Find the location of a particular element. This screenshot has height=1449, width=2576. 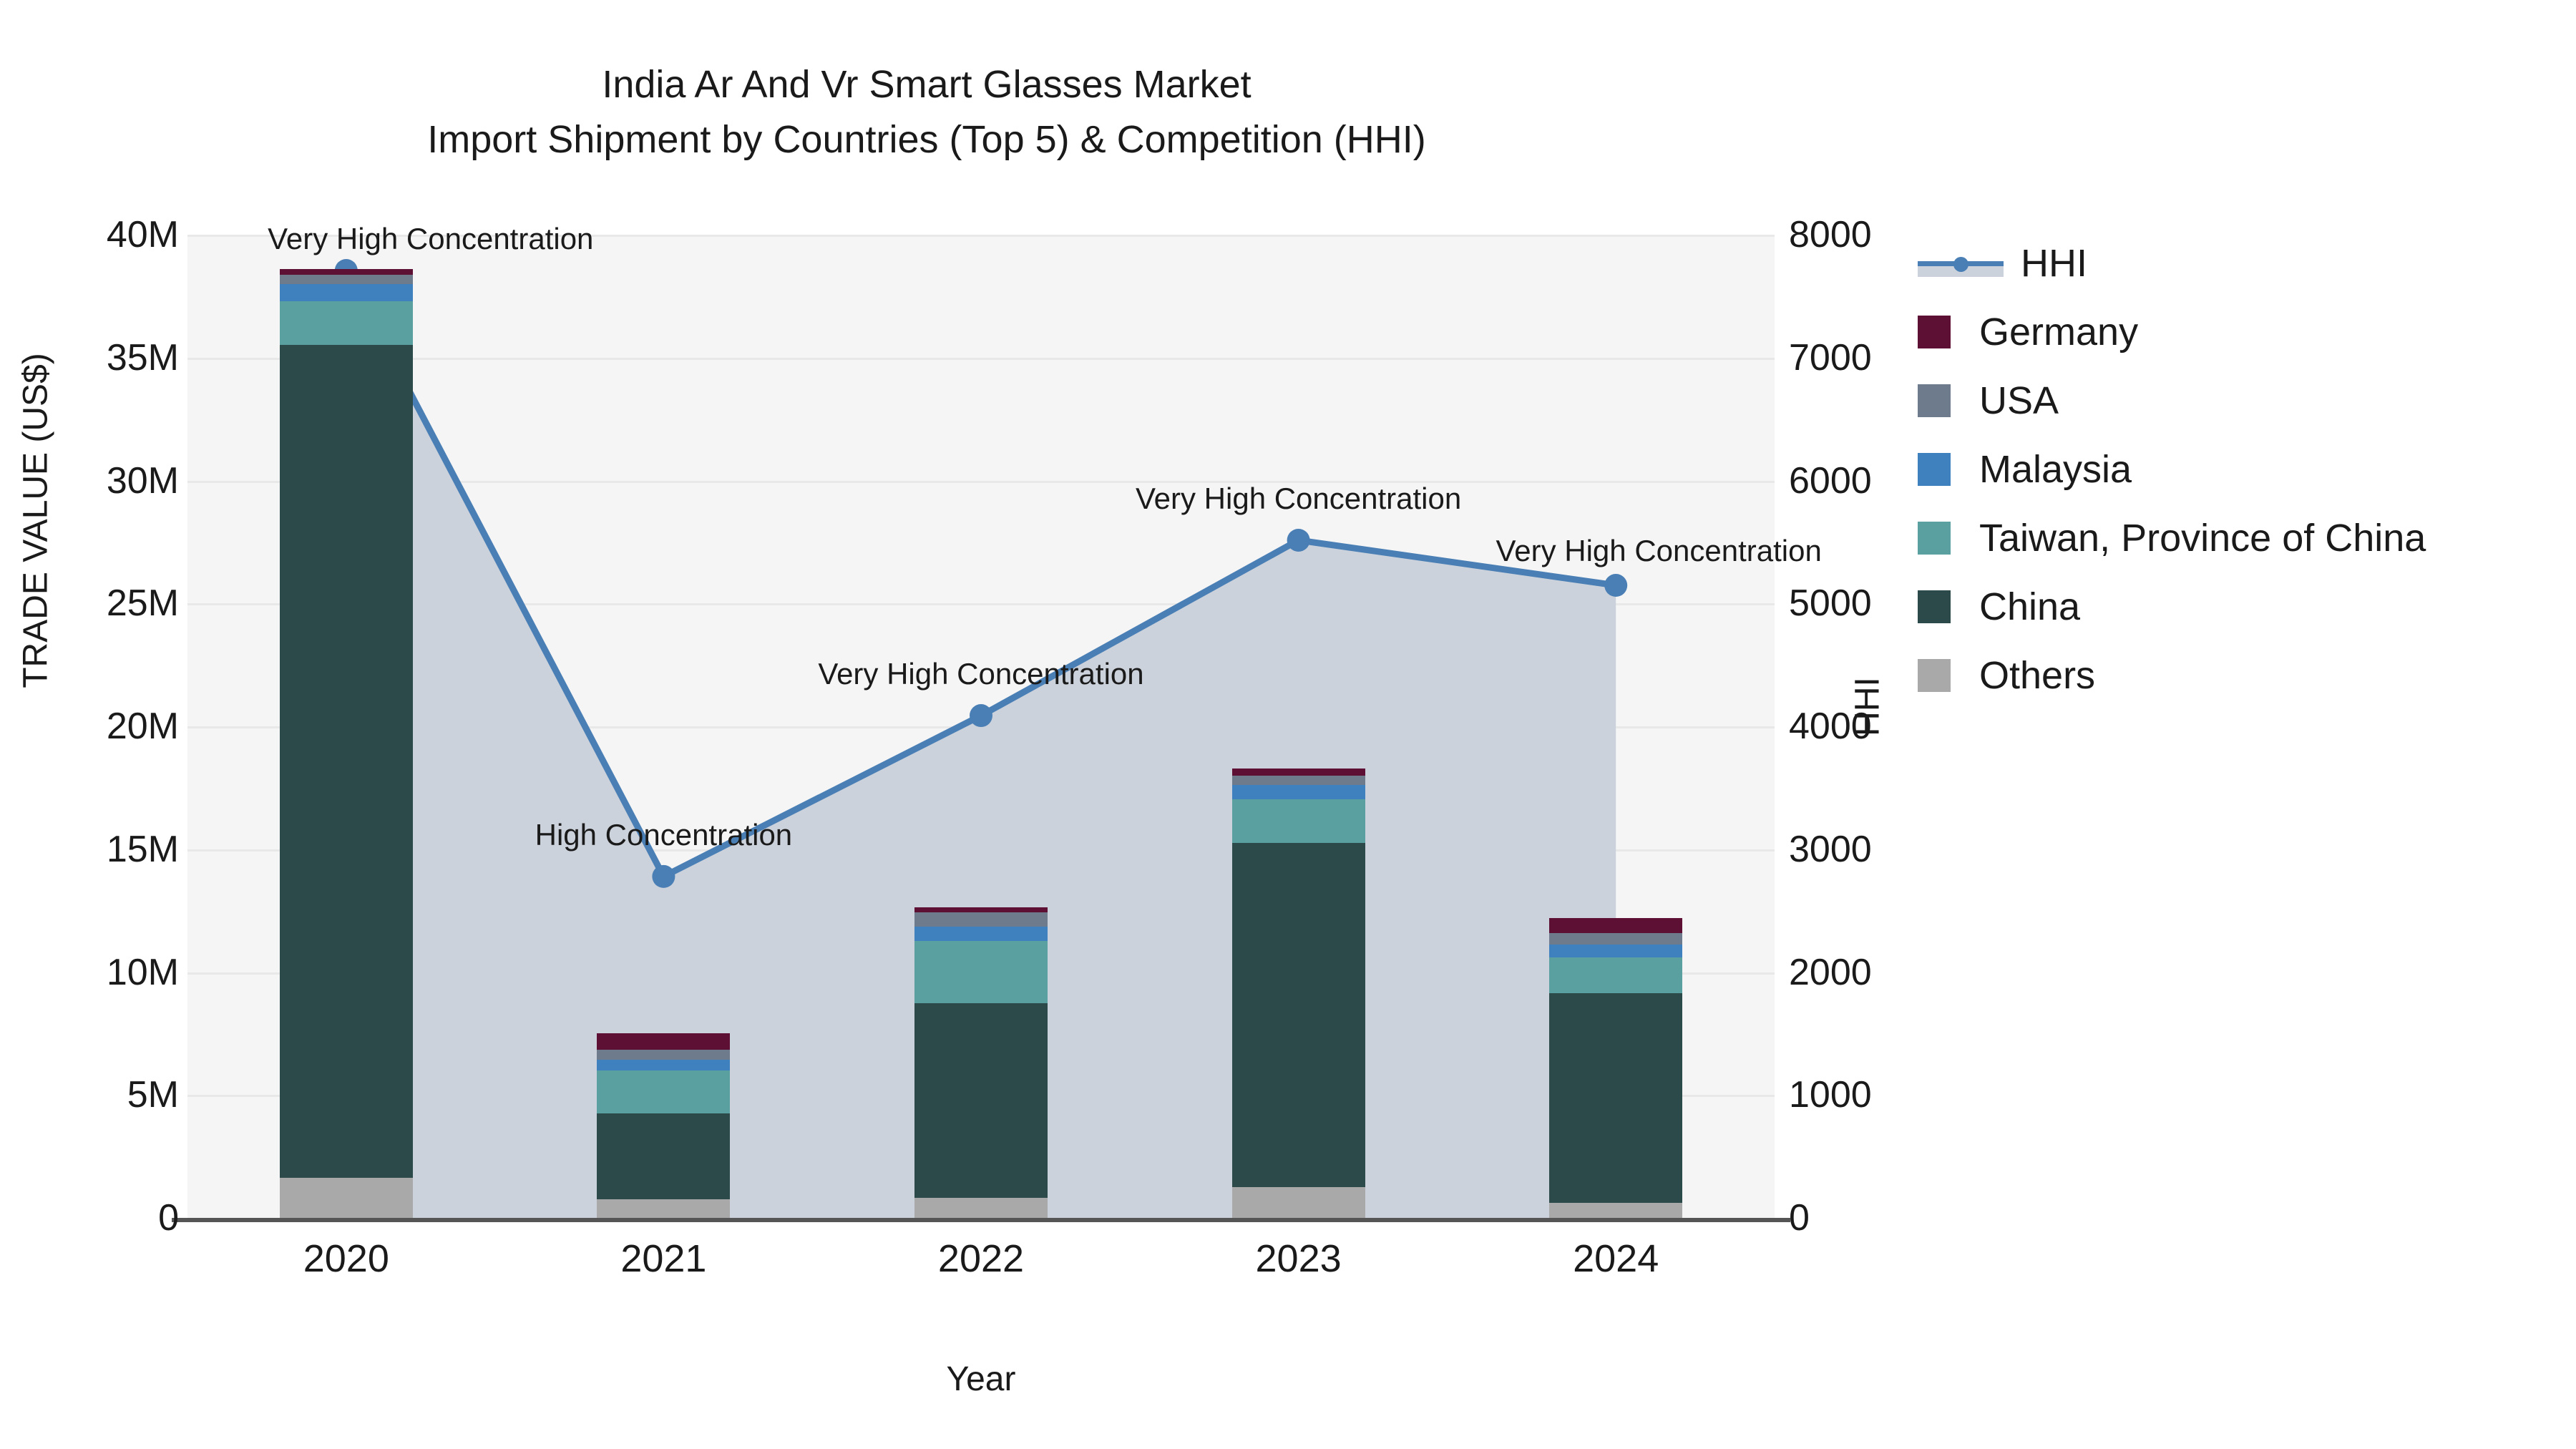

legend-item-label: Others is located at coordinates (2037, 675).